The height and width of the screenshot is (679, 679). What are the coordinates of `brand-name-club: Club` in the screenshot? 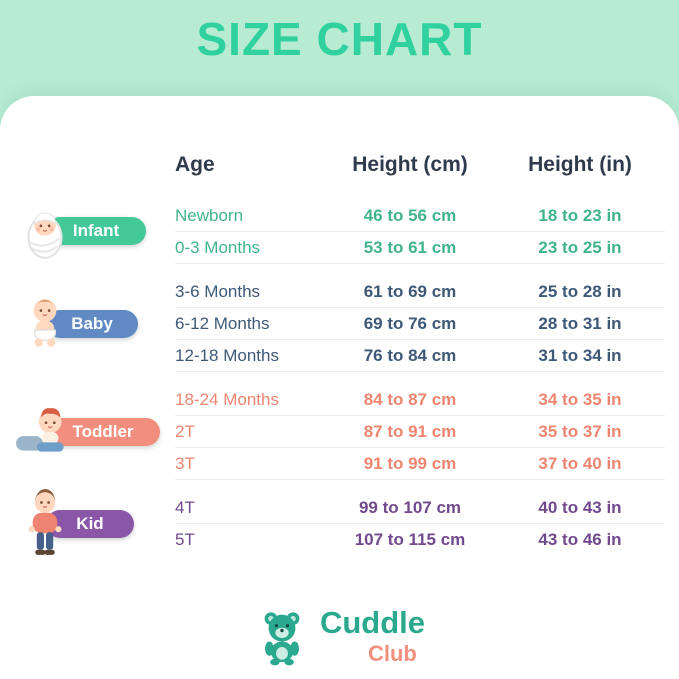 It's located at (392, 653).